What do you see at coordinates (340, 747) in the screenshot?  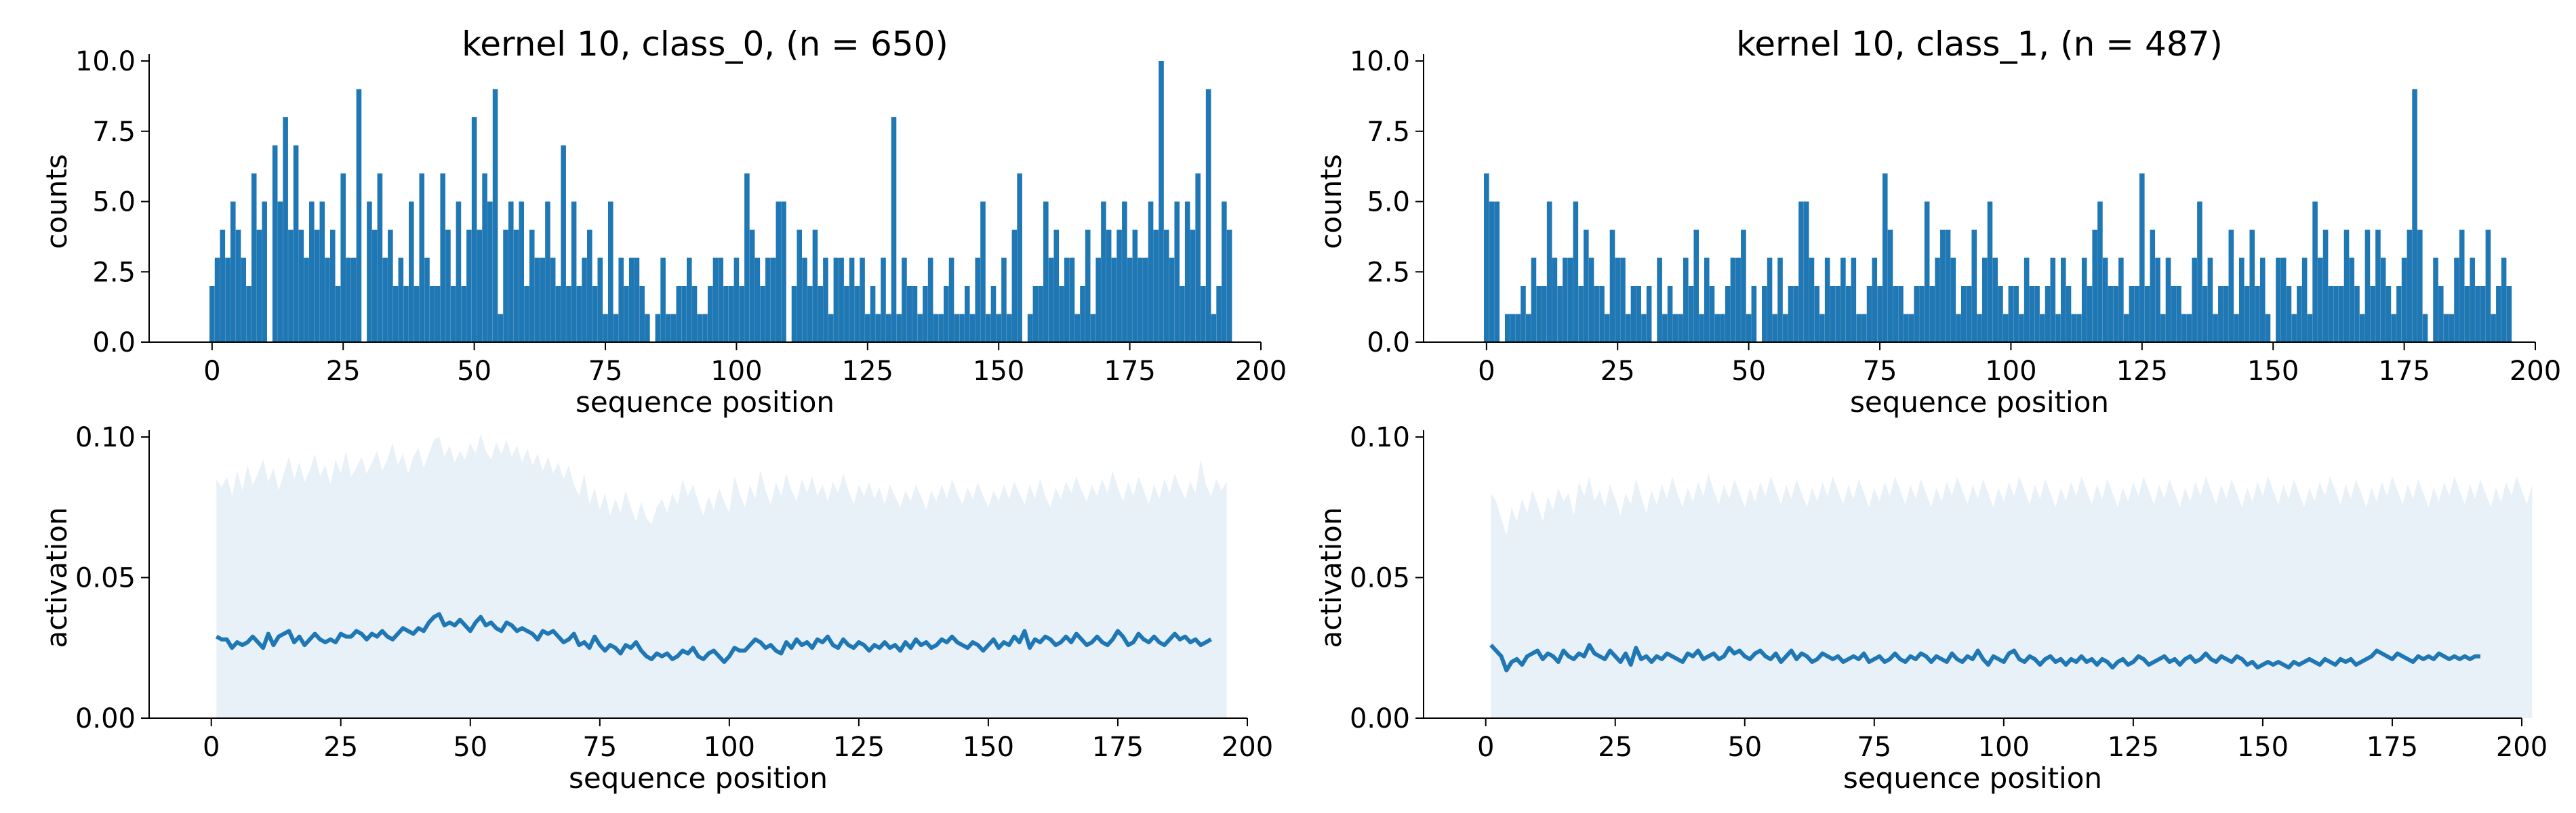 I see `x-tick-label: 25` at bounding box center [340, 747].